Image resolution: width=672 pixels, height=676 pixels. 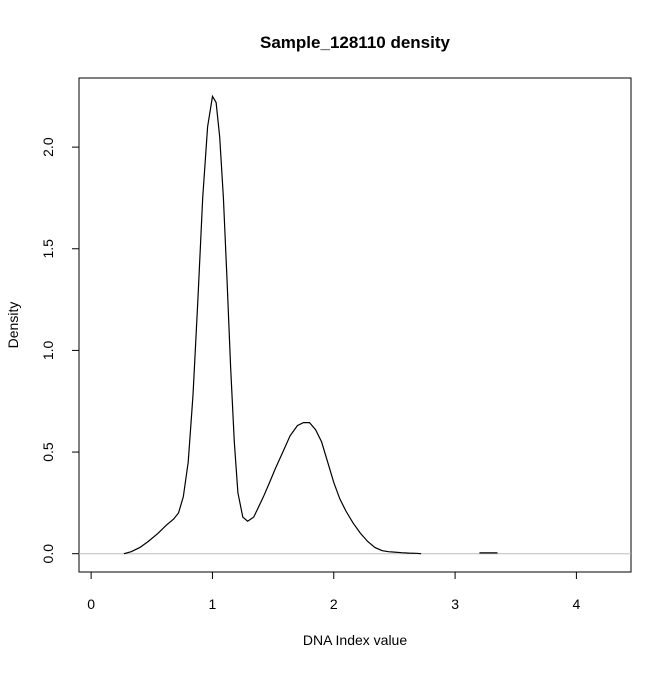 I want to click on x-tick-label: 3, so click(x=455, y=604).